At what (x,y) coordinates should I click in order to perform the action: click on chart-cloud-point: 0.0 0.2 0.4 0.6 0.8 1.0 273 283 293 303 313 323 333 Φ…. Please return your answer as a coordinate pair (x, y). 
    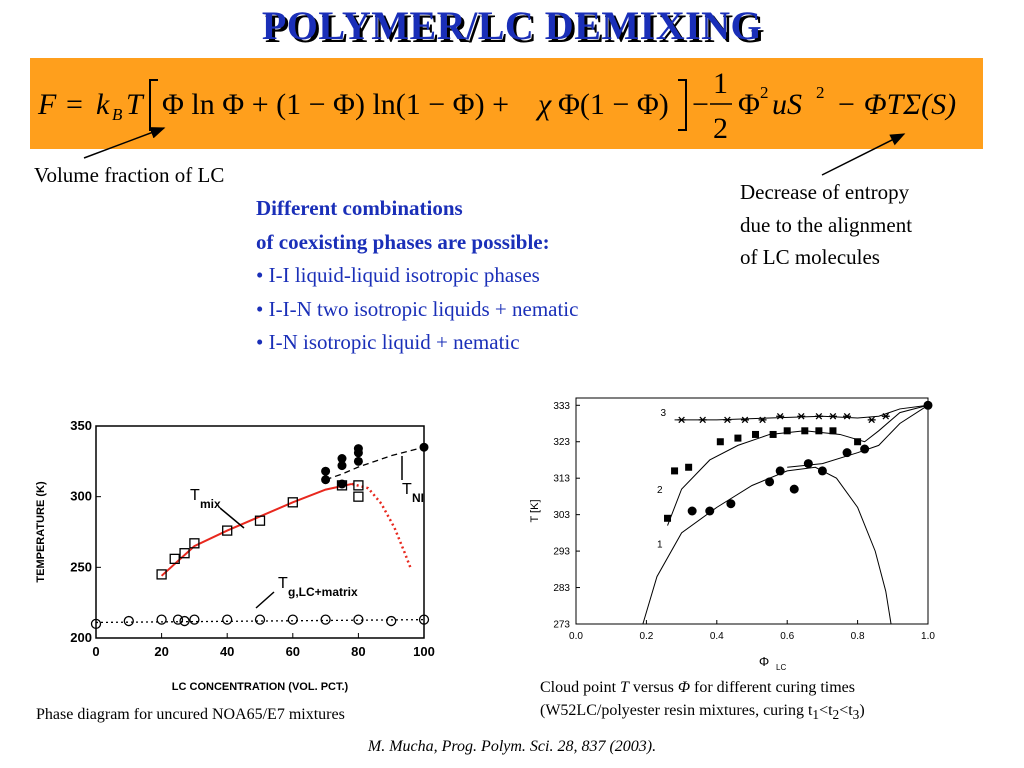
    Looking at the image, I should click on (732, 534).